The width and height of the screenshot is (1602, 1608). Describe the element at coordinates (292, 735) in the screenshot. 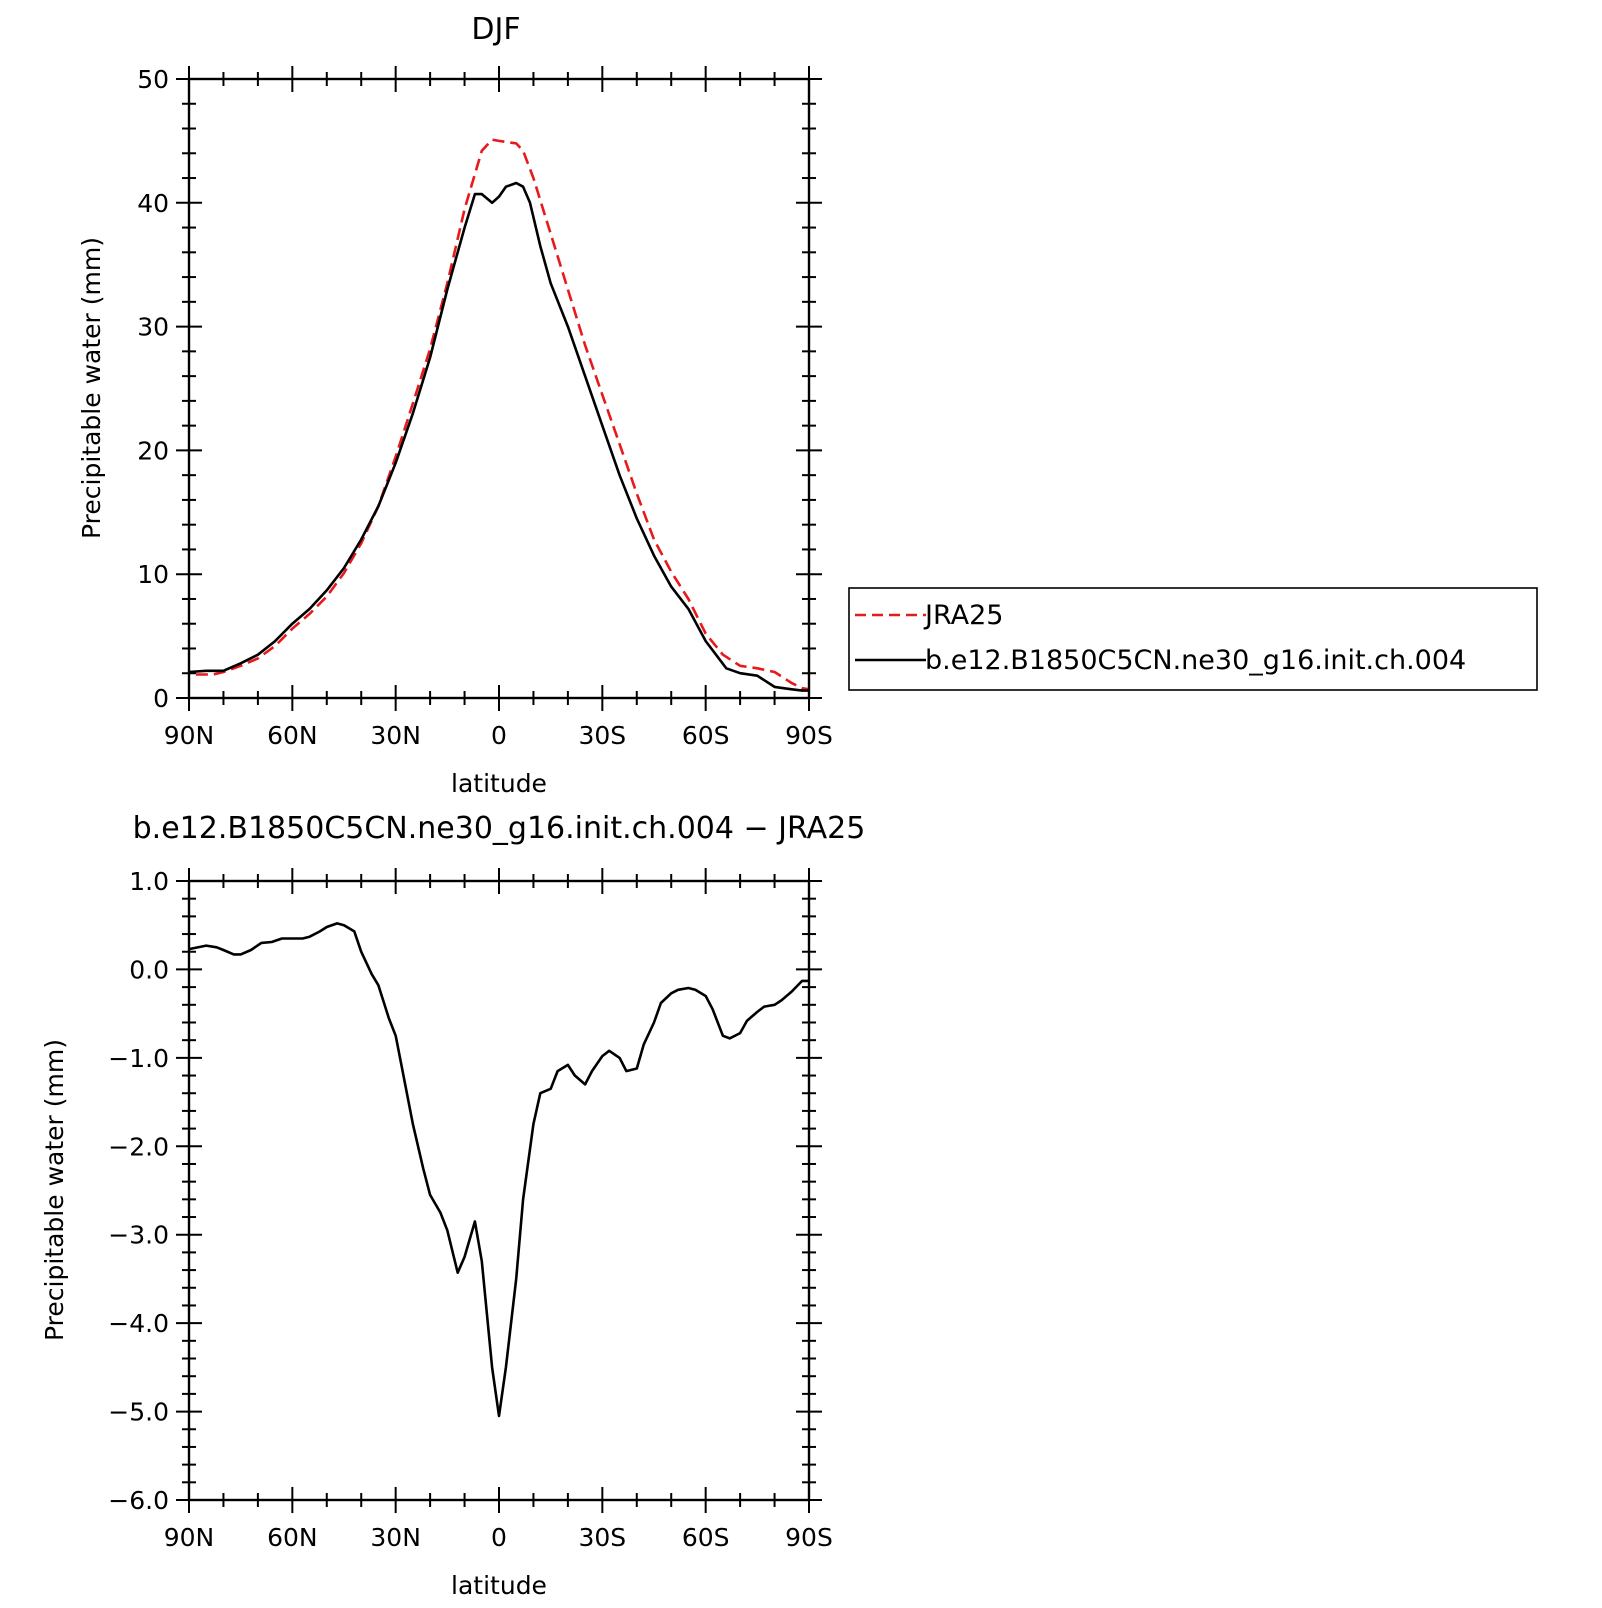

I see `mean-chart-x-tick-label: 60N` at that location.